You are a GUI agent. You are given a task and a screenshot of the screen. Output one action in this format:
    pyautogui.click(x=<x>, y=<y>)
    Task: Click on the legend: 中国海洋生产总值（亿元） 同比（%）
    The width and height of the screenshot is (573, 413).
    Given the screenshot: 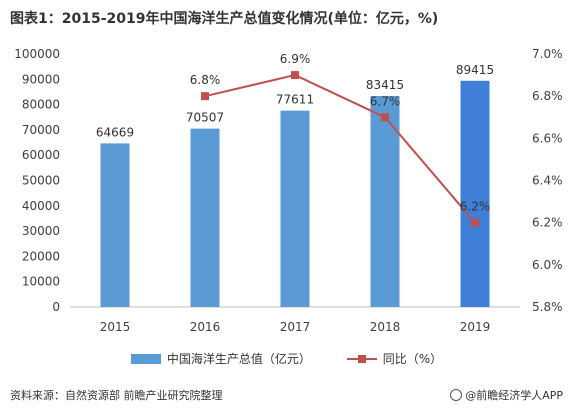 What is the action you would take?
    pyautogui.click(x=286, y=358)
    